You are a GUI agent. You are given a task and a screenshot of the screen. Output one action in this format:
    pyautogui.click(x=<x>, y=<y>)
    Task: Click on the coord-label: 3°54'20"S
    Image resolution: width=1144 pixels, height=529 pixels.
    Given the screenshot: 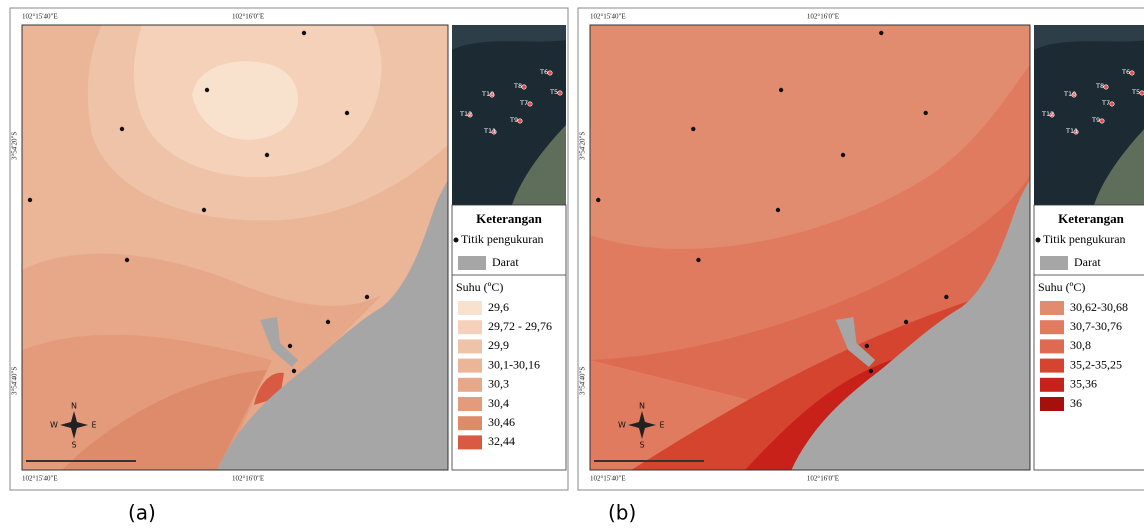 What is the action you would take?
    pyautogui.click(x=583, y=146)
    